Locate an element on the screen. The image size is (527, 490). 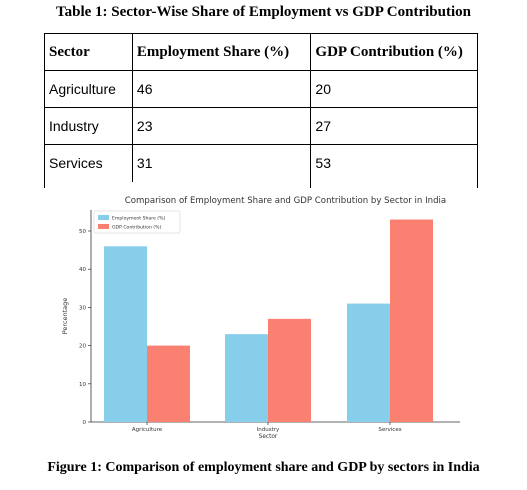
y-tick-label: 30 is located at coordinates (82, 308).